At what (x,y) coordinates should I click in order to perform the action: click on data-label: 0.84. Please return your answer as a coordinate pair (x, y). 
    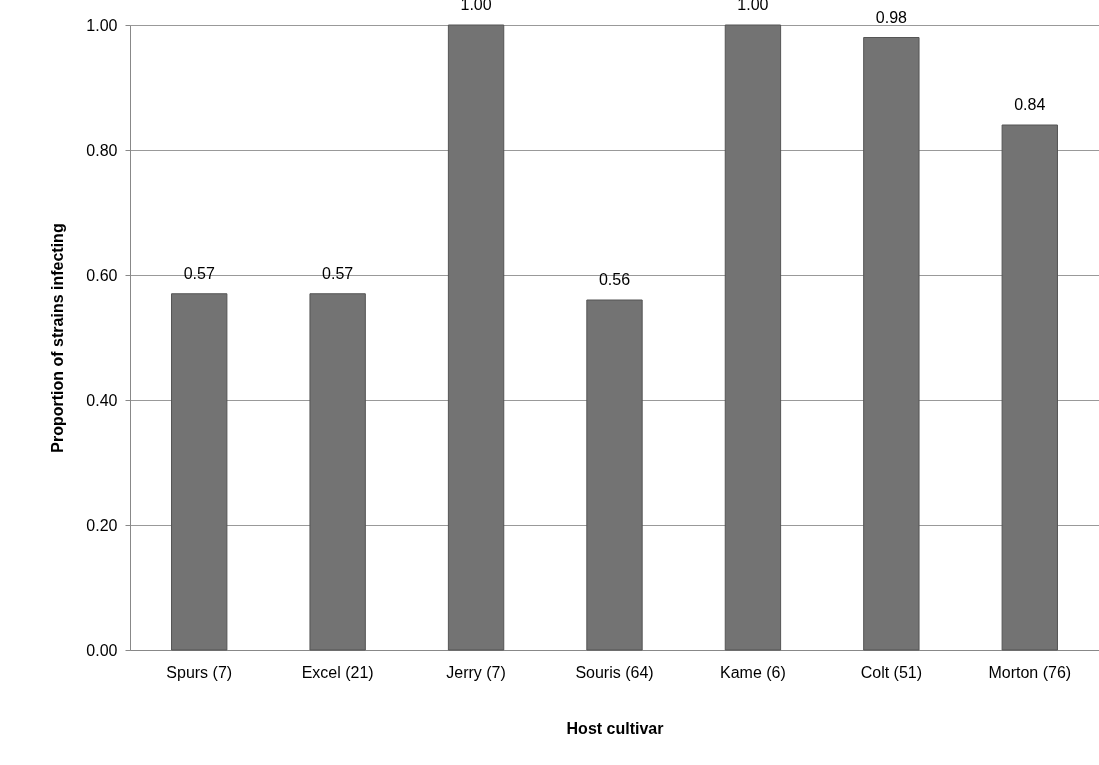
    Looking at the image, I should click on (1030, 104).